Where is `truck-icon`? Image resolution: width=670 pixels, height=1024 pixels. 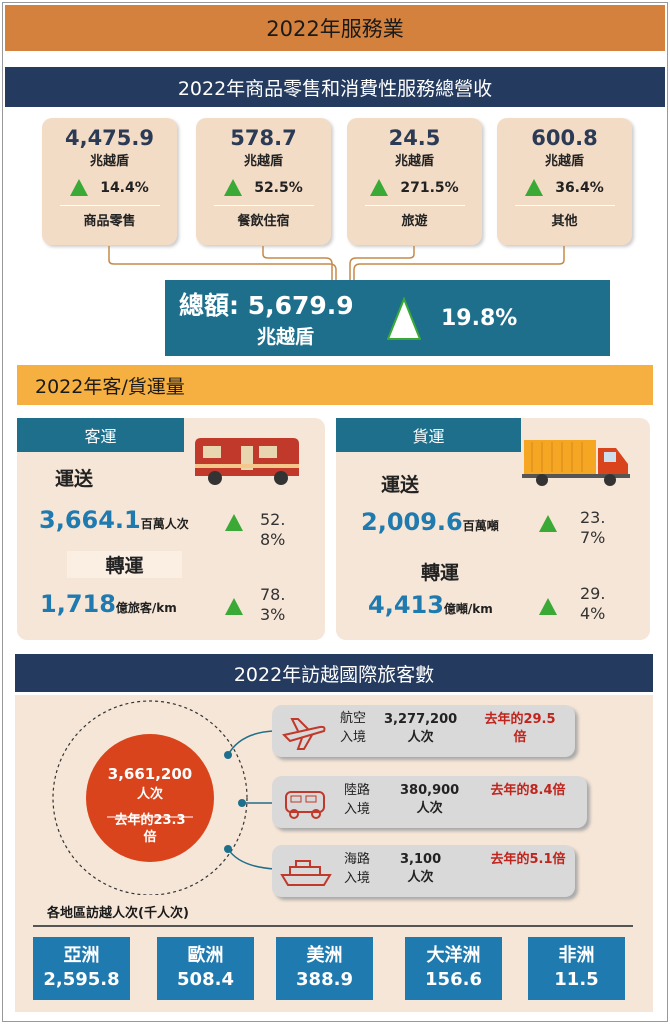 truck-icon is located at coordinates (576, 463).